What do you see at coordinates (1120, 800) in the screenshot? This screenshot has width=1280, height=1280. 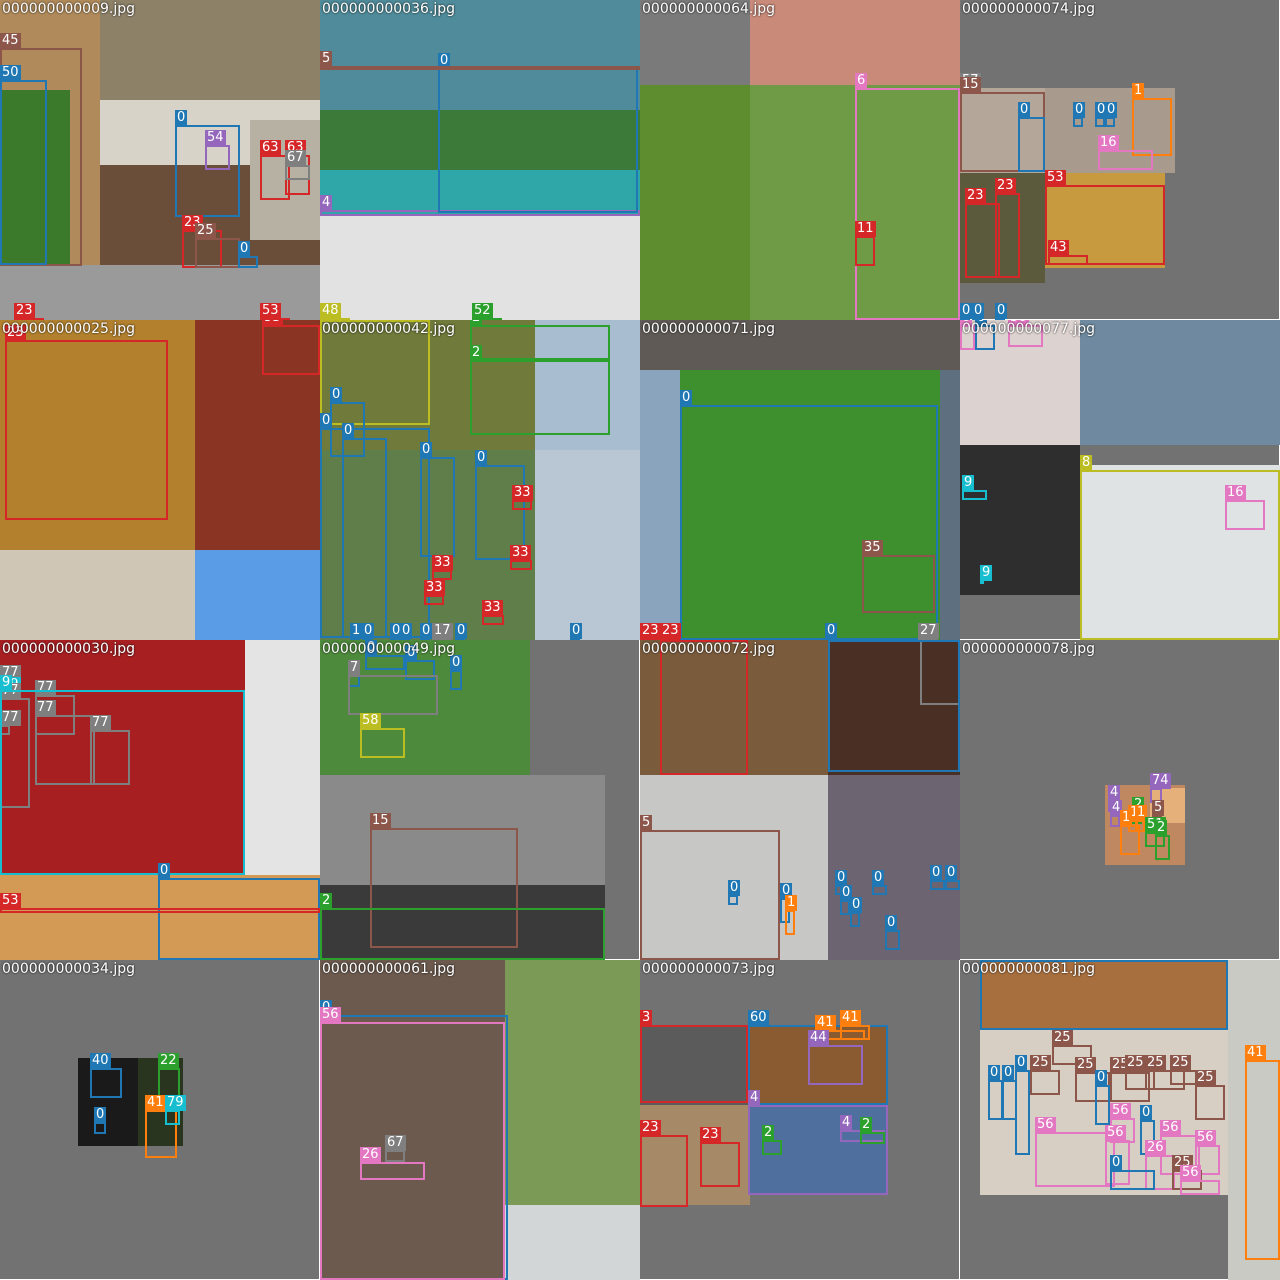 I see `image-tile: 000000000078.jpg744421115512` at bounding box center [1120, 800].